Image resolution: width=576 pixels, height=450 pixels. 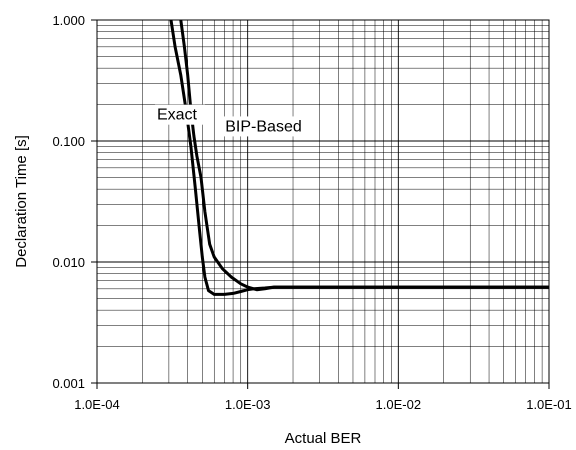 I want to click on y-axis-label: Declaration Time [s], so click(x=21, y=201).